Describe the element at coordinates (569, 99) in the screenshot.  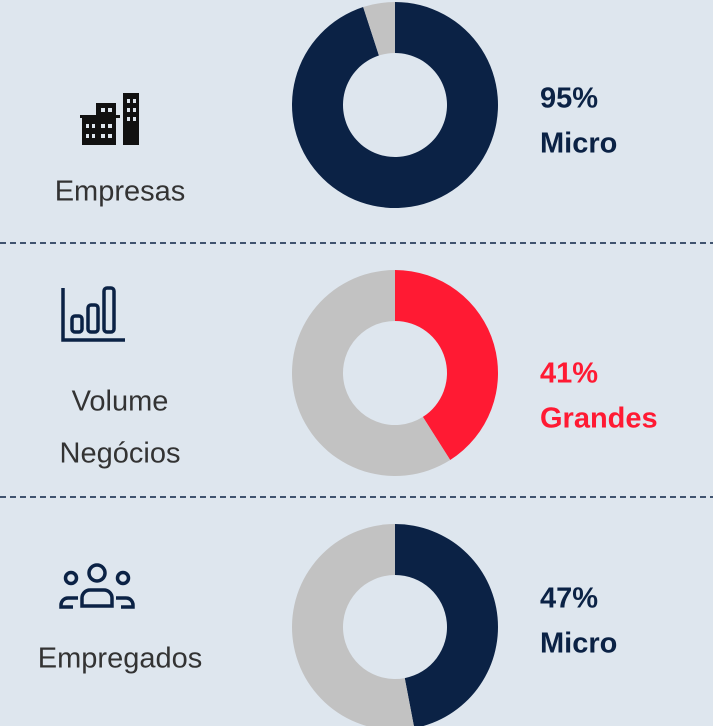
I see `value-label: 95%` at that location.